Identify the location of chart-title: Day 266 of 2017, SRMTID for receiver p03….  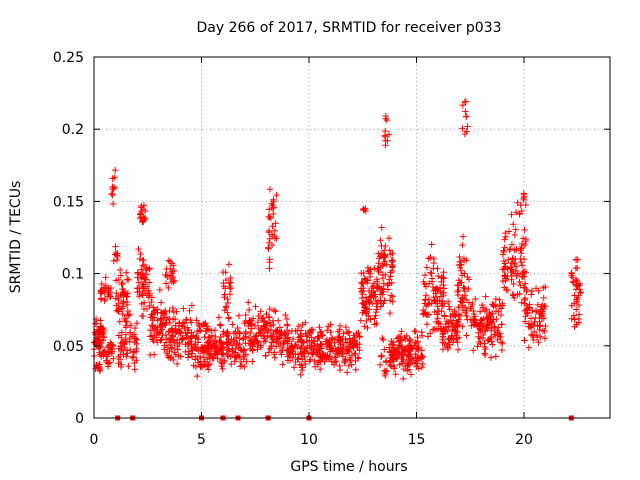
(348, 28).